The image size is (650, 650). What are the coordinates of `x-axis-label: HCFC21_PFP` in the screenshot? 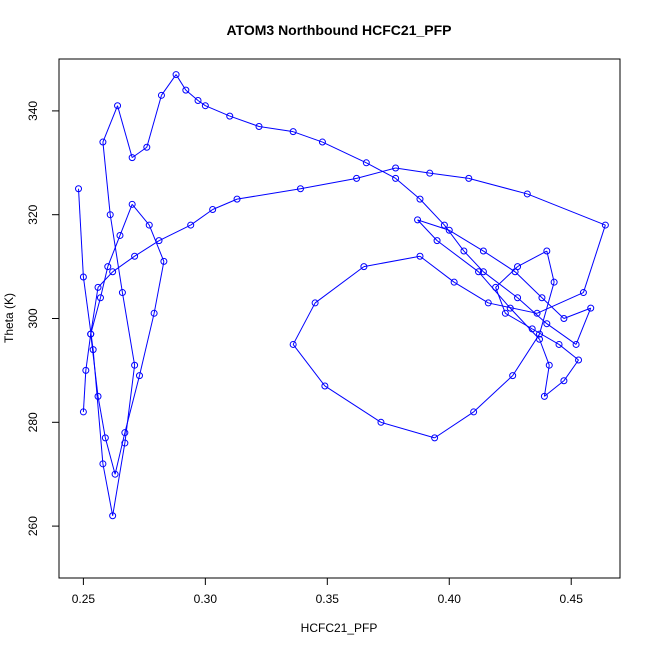 It's located at (339, 628).